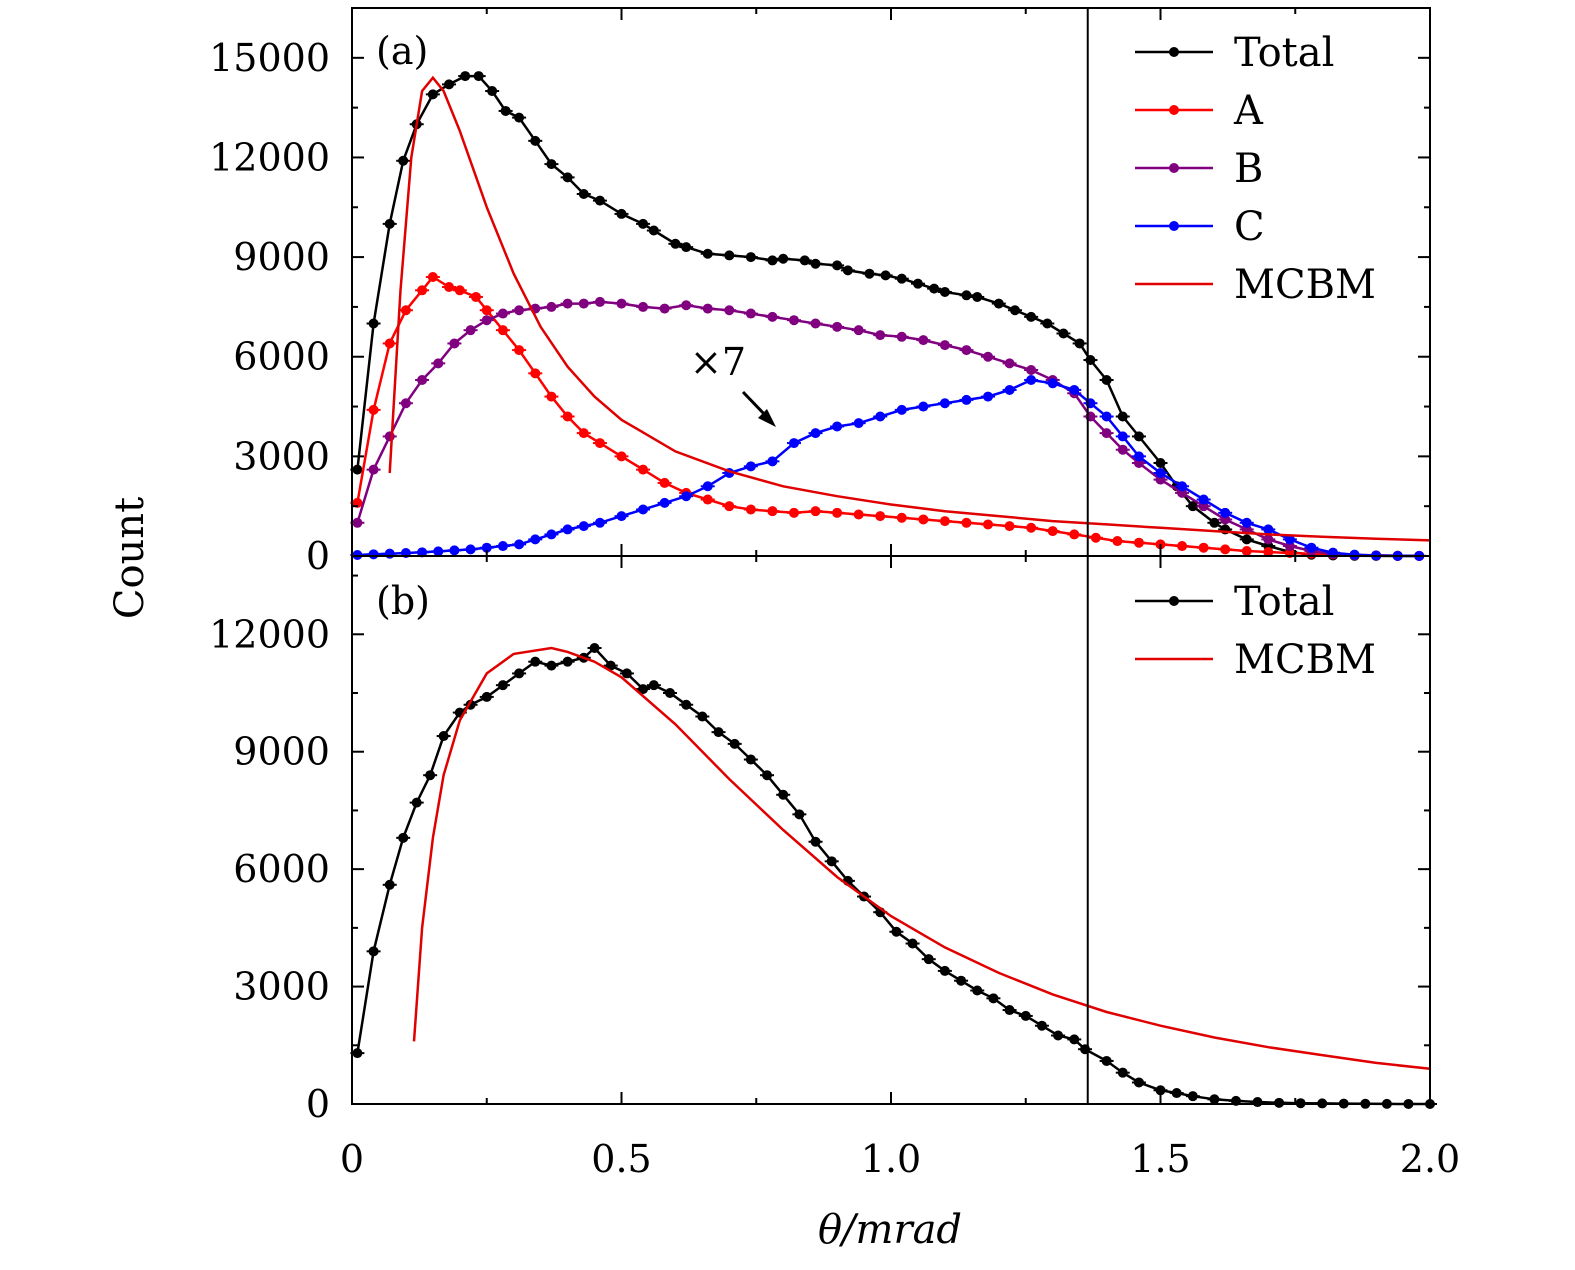 The width and height of the screenshot is (1575, 1270). I want to click on x7-annotation: ×7, so click(718, 362).